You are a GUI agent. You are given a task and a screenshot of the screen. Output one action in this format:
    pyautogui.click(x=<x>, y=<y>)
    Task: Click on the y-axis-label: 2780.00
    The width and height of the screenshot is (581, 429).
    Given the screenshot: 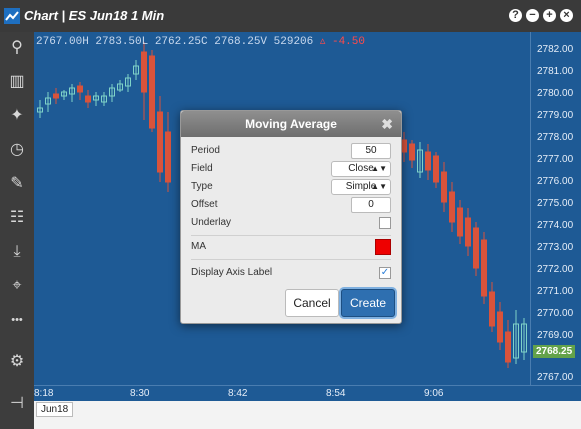 What is the action you would take?
    pyautogui.click(x=555, y=93)
    